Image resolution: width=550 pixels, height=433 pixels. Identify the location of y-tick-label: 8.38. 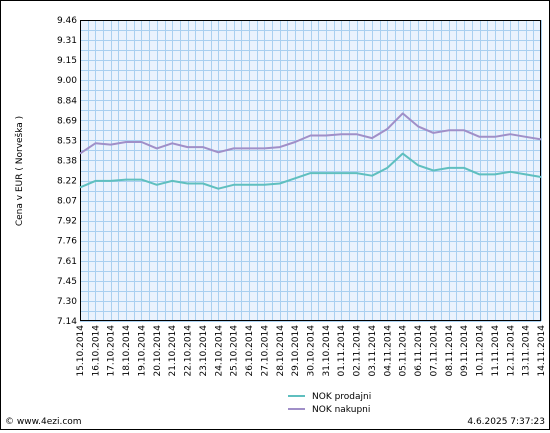
(67, 161).